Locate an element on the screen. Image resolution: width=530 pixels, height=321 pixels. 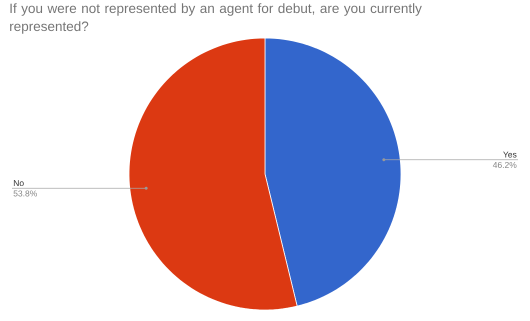
data-label: 53.8% is located at coordinates (25, 193).